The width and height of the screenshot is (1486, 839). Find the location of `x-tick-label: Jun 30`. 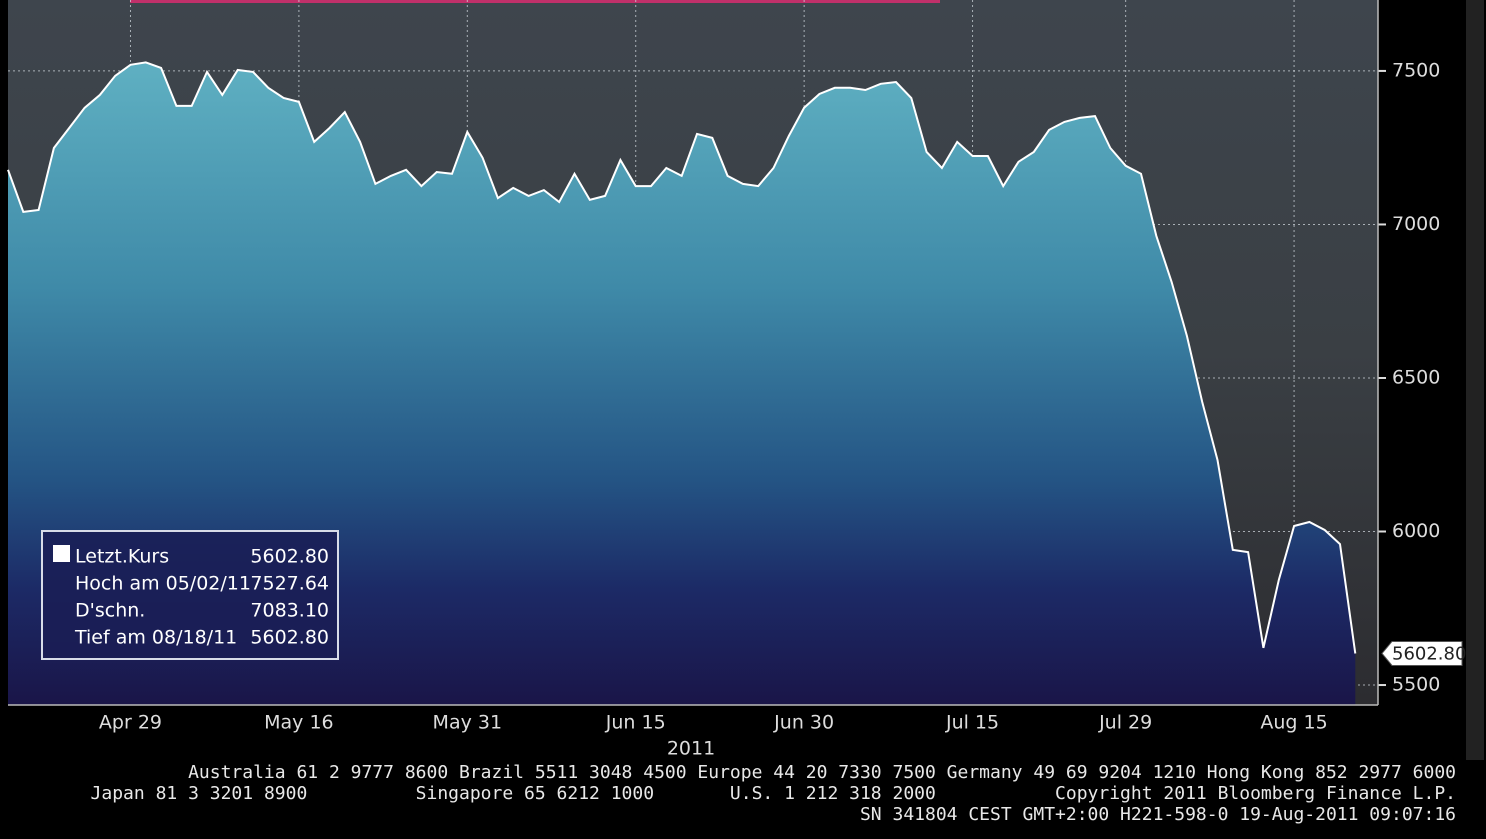

x-tick-label: Jun 30 is located at coordinates (803, 723).